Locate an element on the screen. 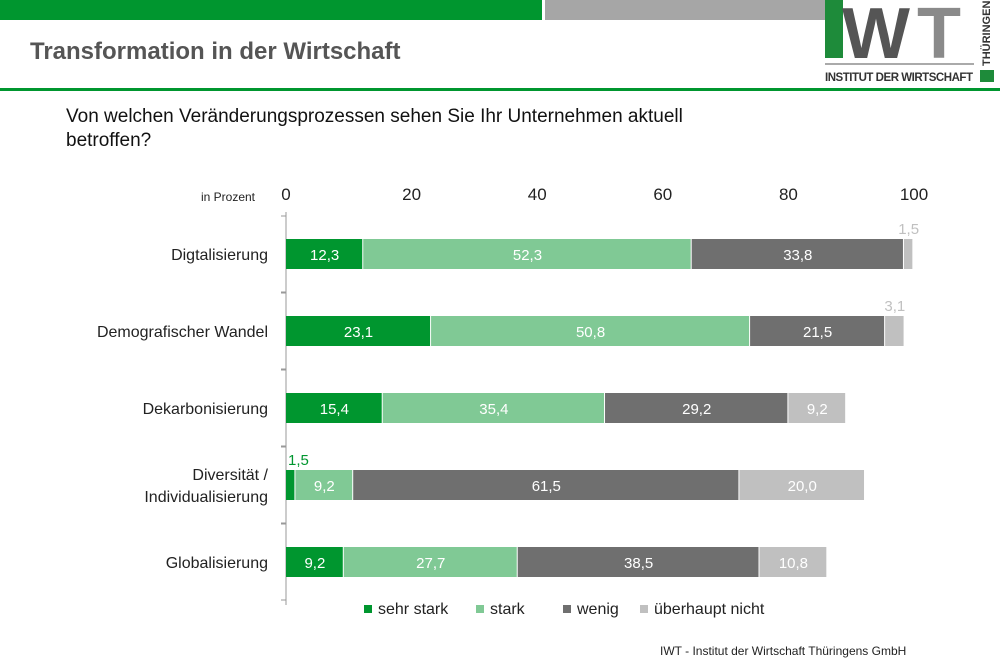 The image size is (1000, 667). category-label: Dekarbonisierung is located at coordinates (205, 409).